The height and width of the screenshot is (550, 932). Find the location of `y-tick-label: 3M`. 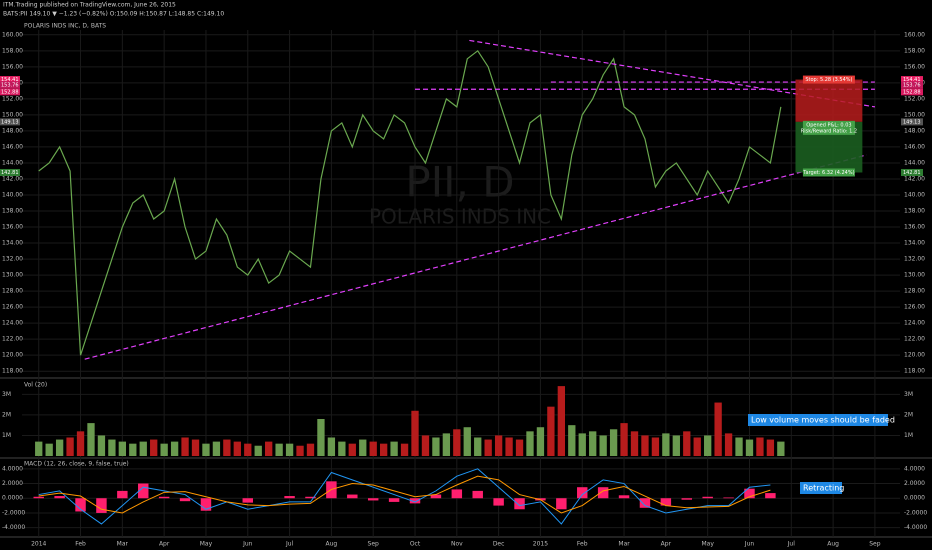

y-tick-label: 3M is located at coordinates (6, 394).